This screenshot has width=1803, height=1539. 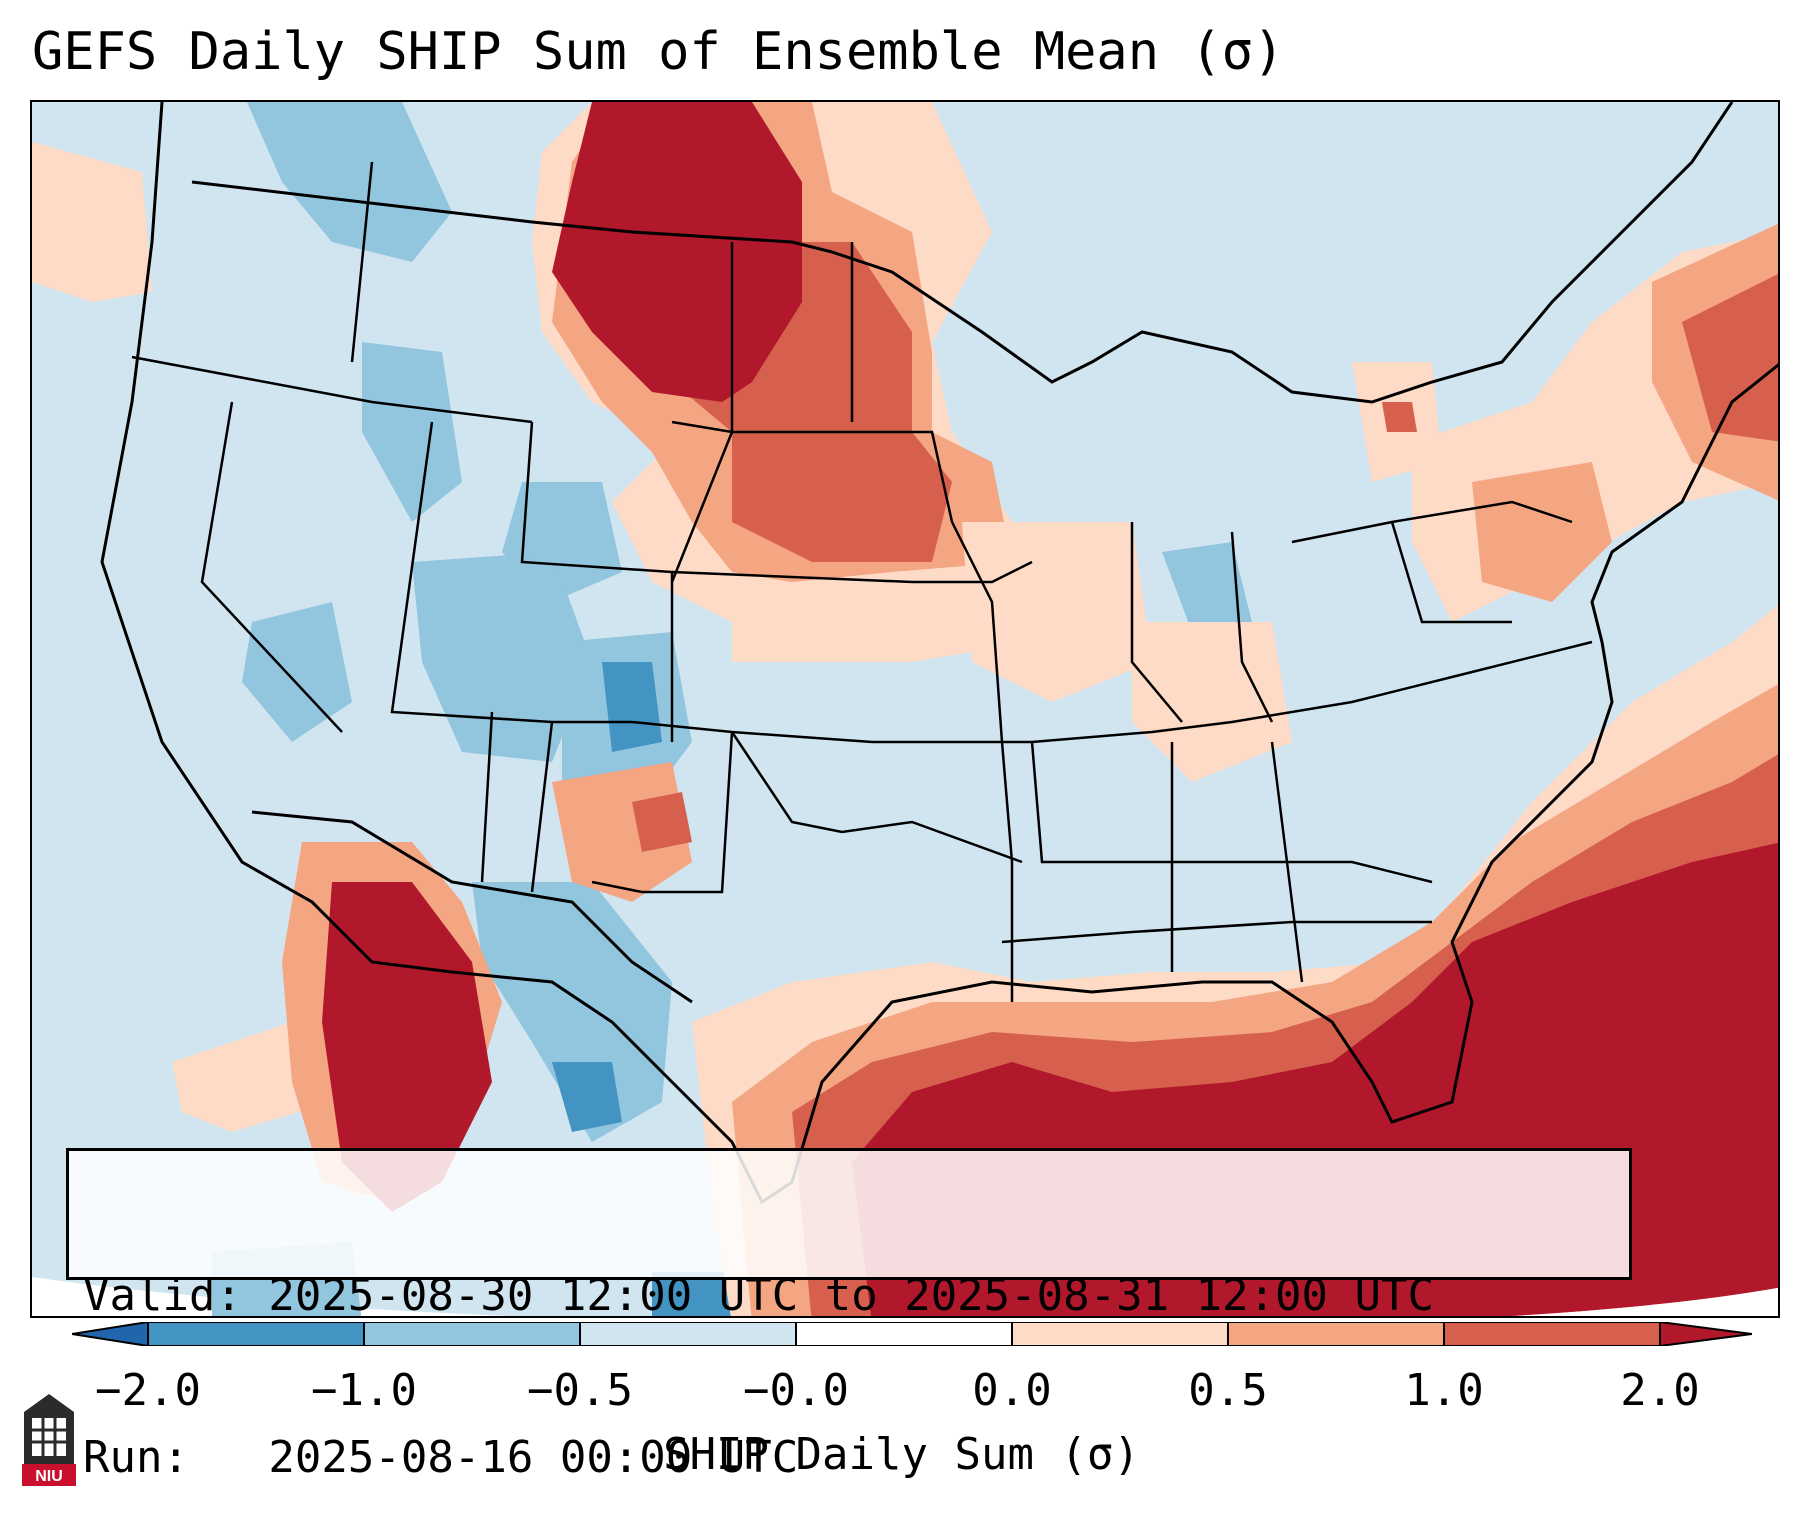 I want to click on colorbar-tick-label: −0.5, so click(x=580, y=1390).